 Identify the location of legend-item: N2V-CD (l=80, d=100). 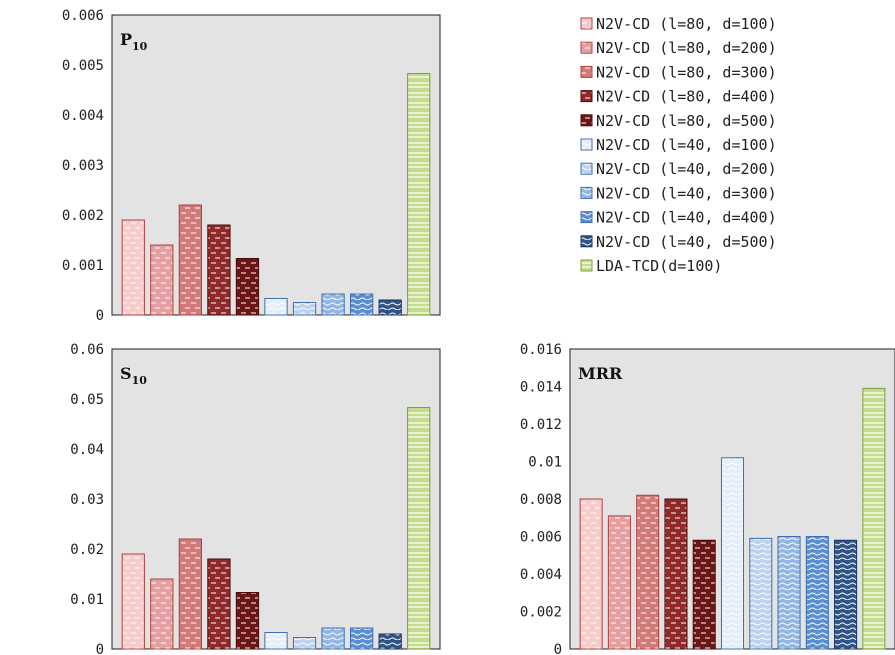
(678, 24).